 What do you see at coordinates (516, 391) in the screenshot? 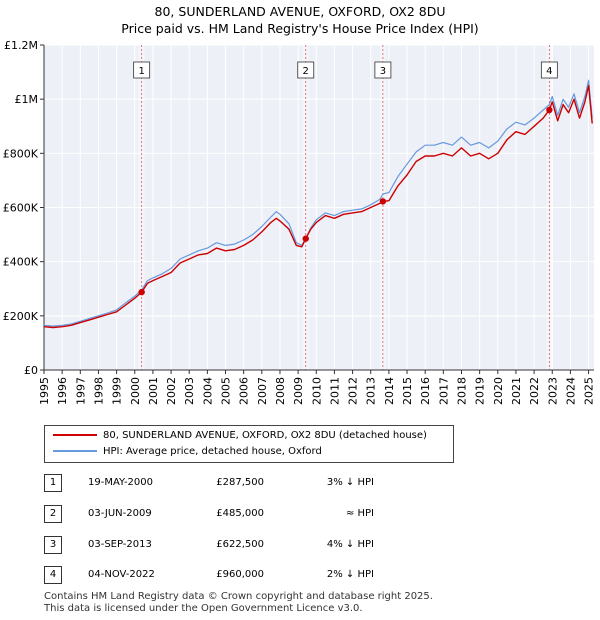
I see `x-tick-label: 2021` at bounding box center [516, 391].